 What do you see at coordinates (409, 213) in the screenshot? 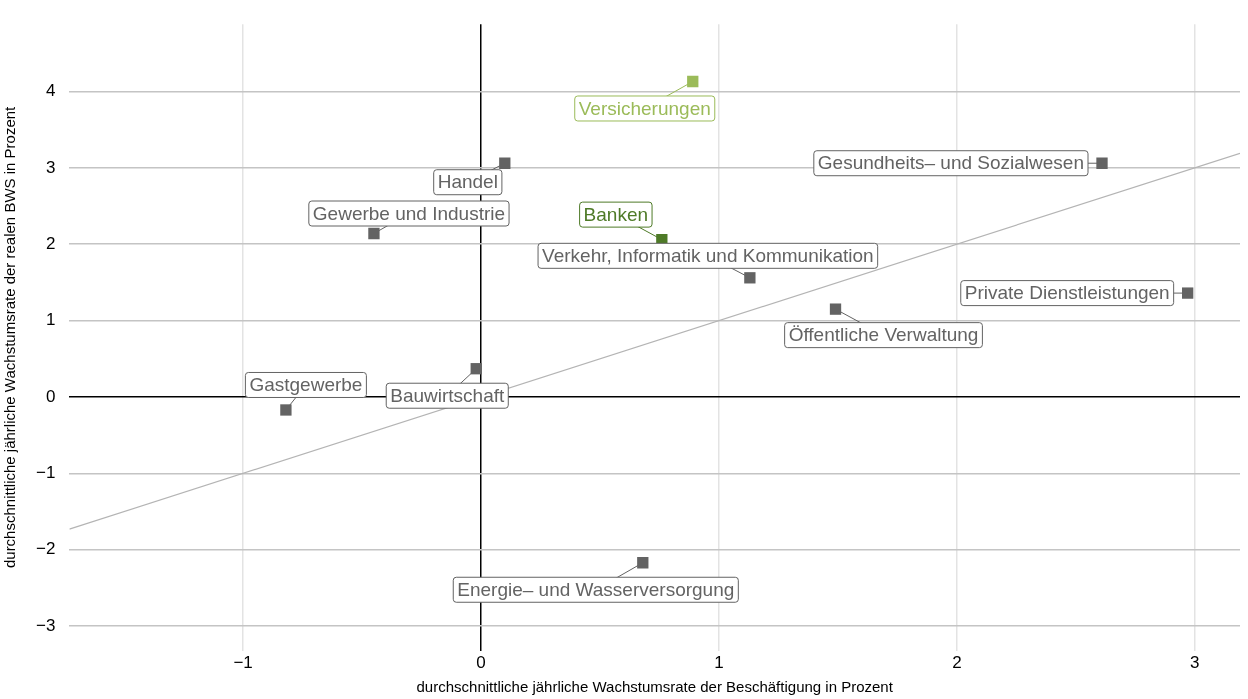
I see `data-label: Gewerbe und Industrie` at bounding box center [409, 213].